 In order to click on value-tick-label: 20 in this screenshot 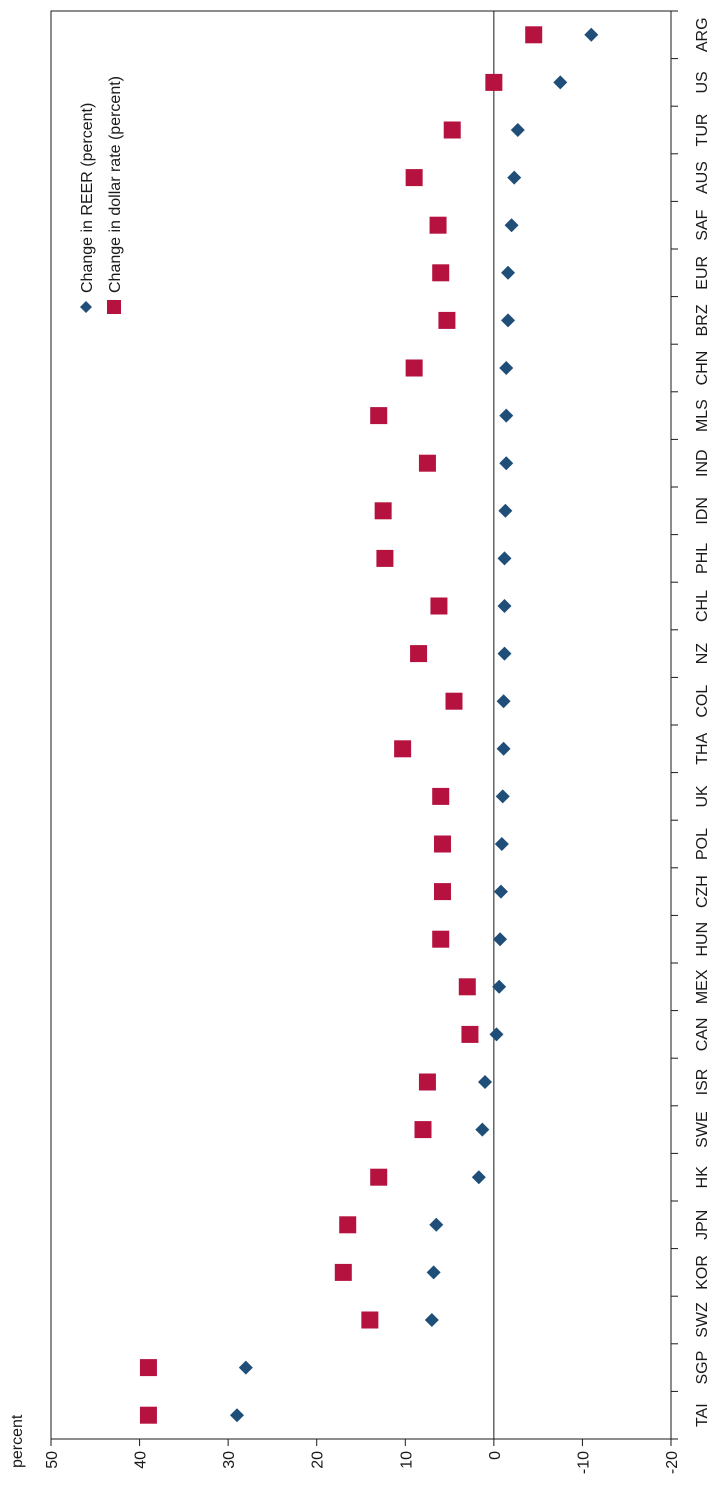, I will do `click(318, 1460)`.